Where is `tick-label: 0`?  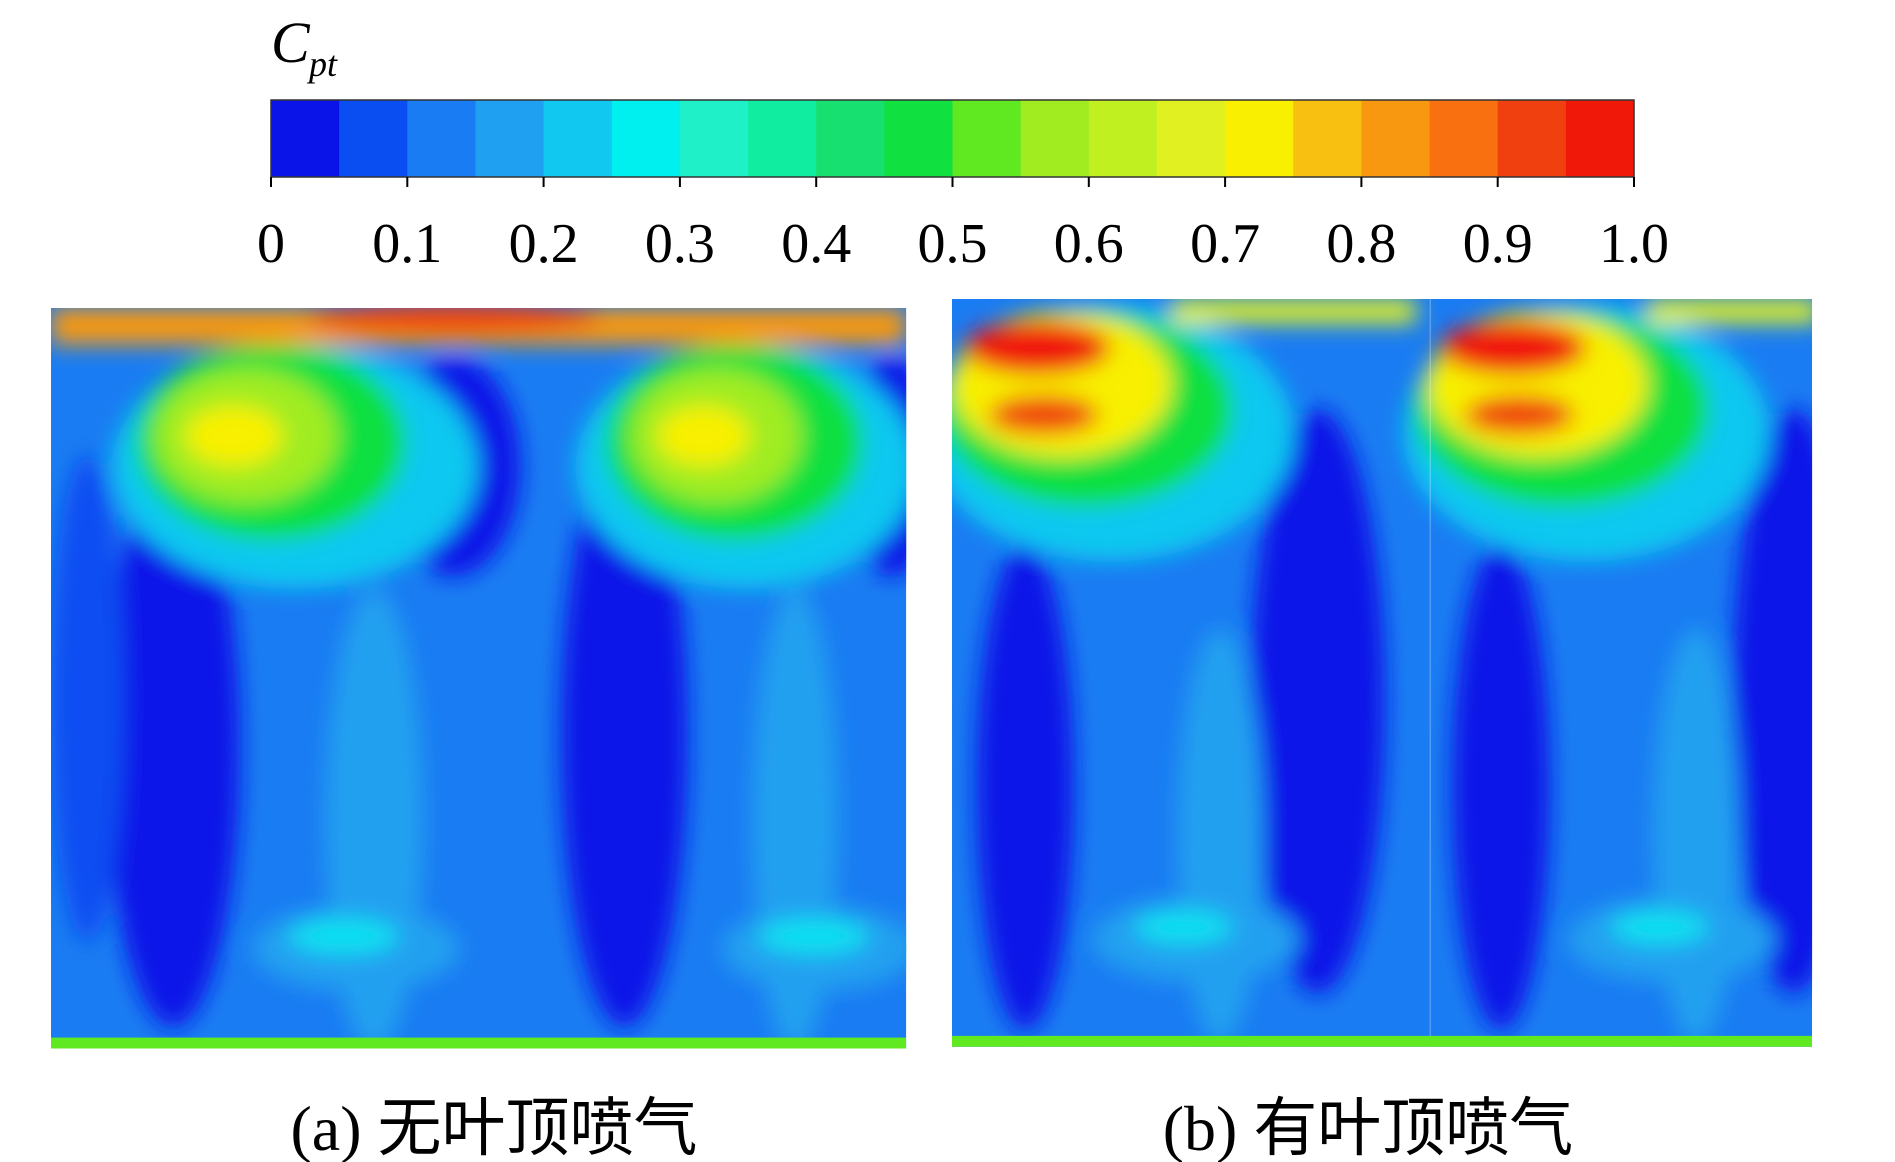 tick-label: 0 is located at coordinates (271, 244).